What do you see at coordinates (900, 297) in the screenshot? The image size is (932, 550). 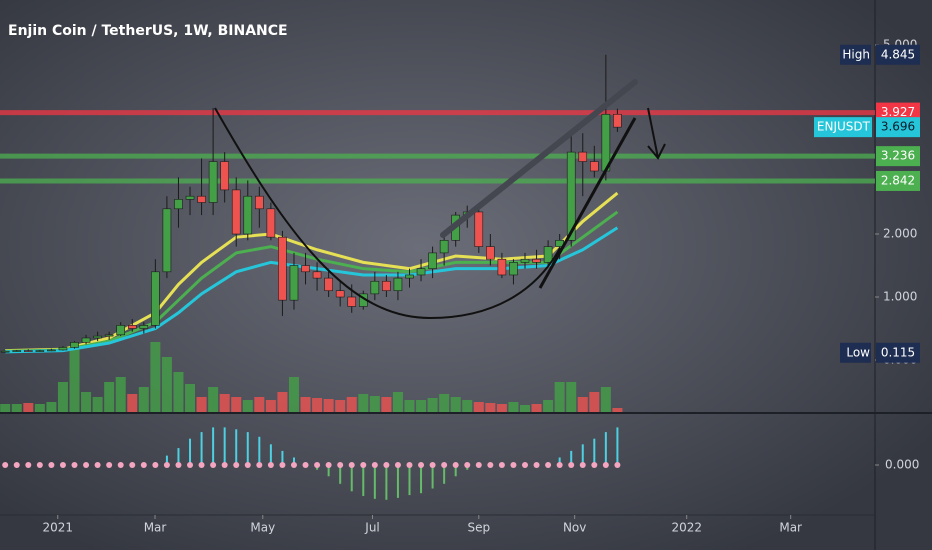 I see `y-tick-label: 1.000` at bounding box center [900, 297].